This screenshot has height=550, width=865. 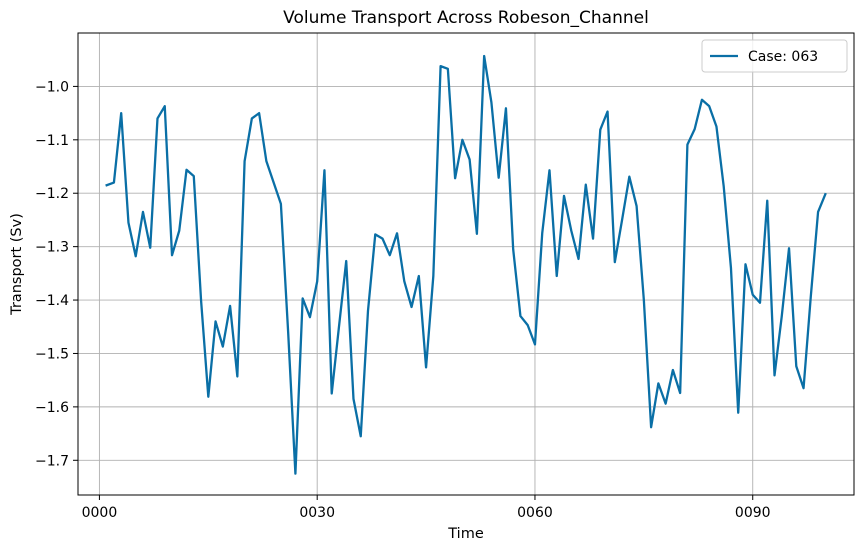 I want to click on y-tick-label: −1.4, so click(x=52, y=301).